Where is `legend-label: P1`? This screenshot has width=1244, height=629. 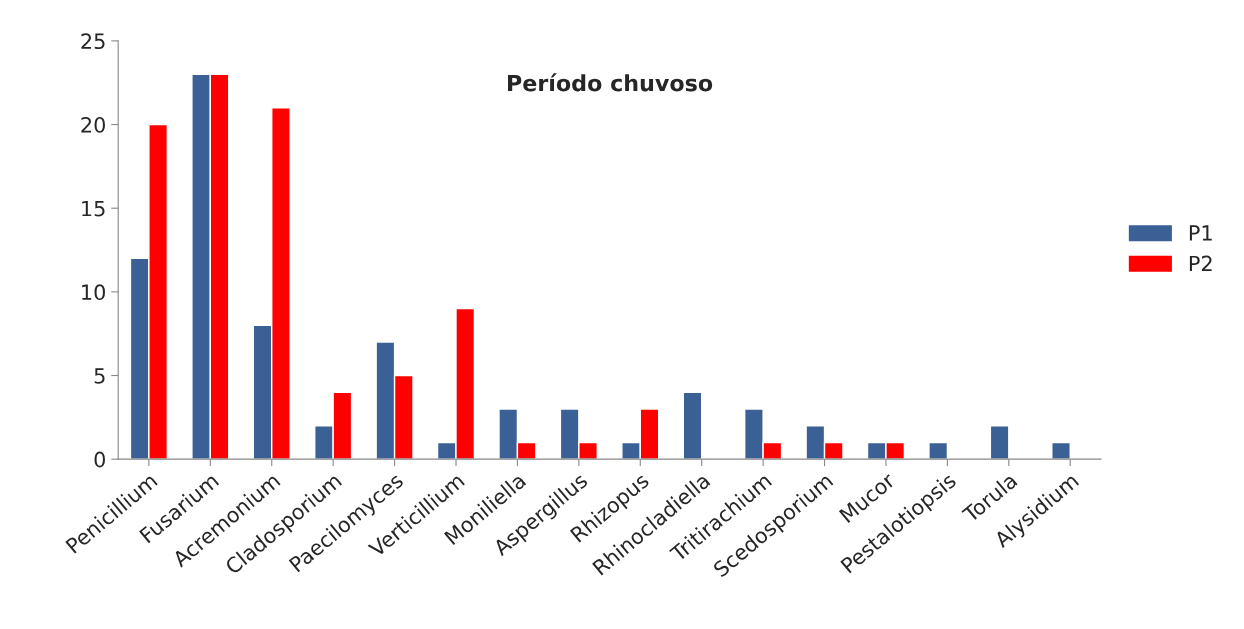 legend-label: P1 is located at coordinates (1200, 233).